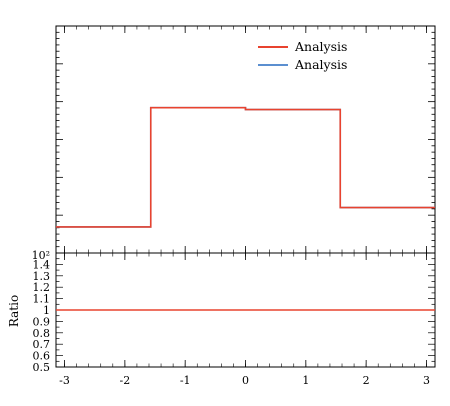 The width and height of the screenshot is (450, 406). What do you see at coordinates (42, 344) in the screenshot?
I see `ratio-y-tick-label: 0.7` at bounding box center [42, 344].